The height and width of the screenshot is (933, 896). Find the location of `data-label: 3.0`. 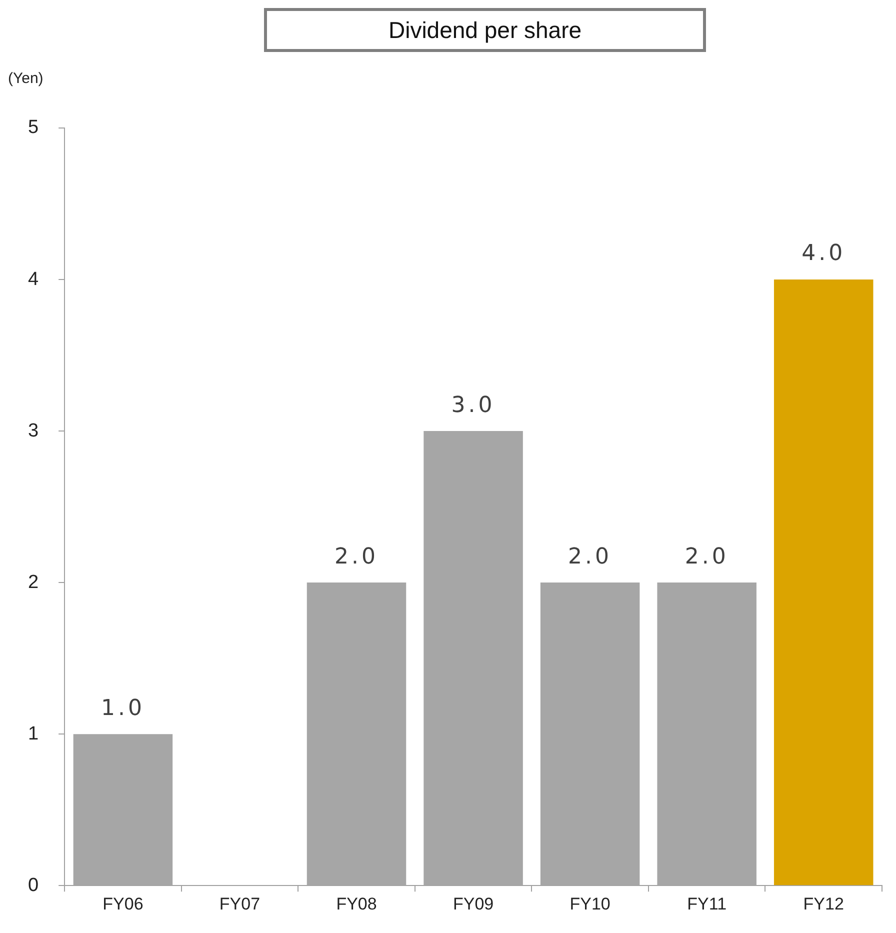

data-label: 3.0 is located at coordinates (473, 405).